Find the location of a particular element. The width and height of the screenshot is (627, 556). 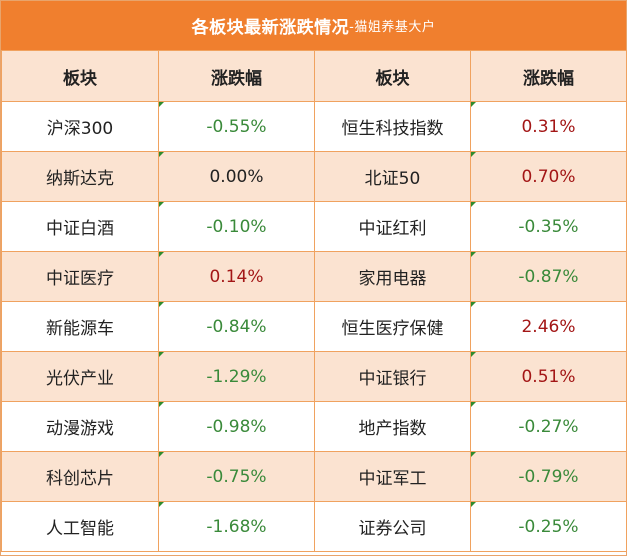

change-value: 0.14% is located at coordinates (236, 276).